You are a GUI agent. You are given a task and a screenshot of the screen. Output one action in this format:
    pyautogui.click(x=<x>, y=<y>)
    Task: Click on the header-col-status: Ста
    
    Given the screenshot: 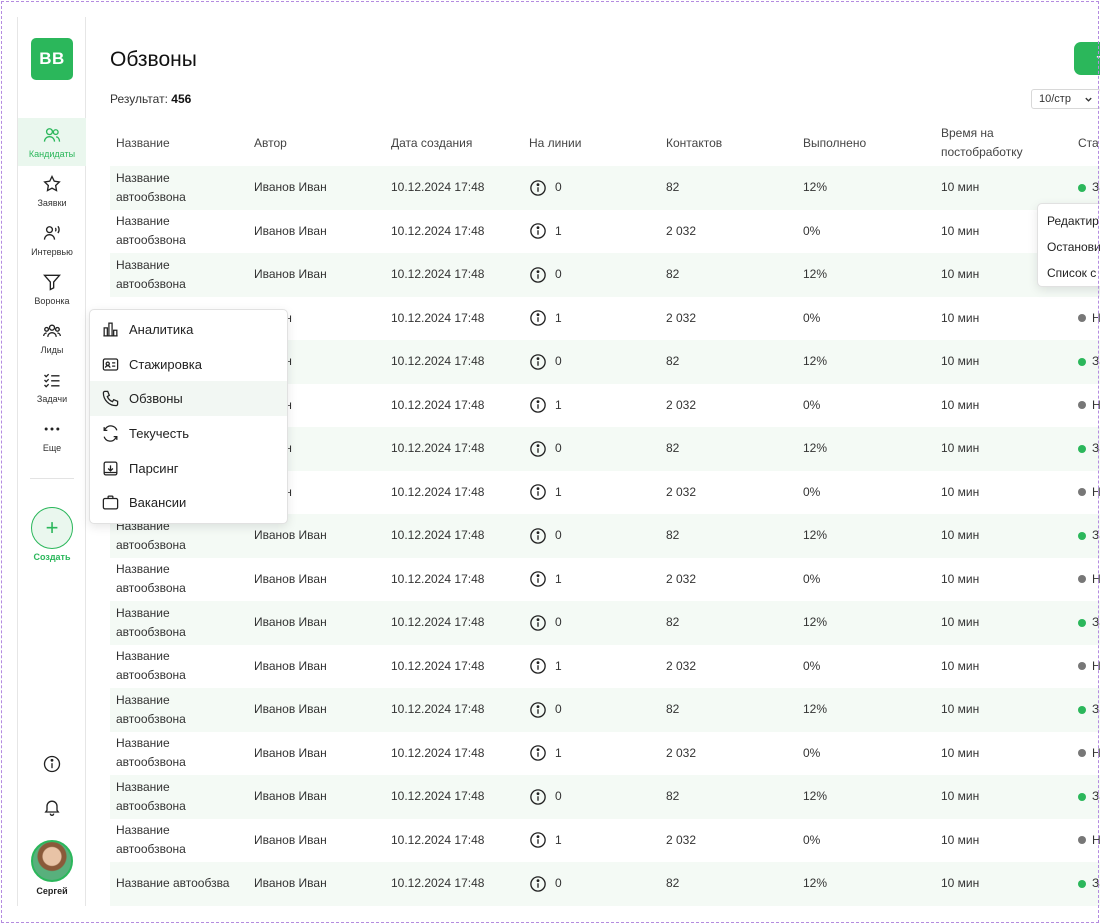 What is the action you would take?
    pyautogui.click(x=1088, y=142)
    